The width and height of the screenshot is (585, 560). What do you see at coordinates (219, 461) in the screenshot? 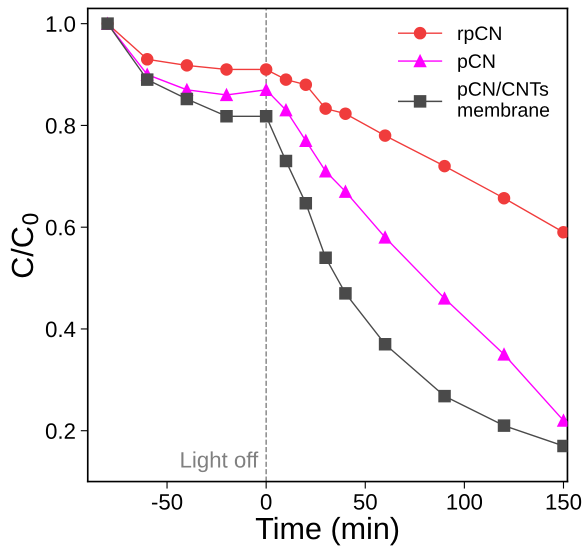
I see `ref-line-label: Light off` at bounding box center [219, 461].